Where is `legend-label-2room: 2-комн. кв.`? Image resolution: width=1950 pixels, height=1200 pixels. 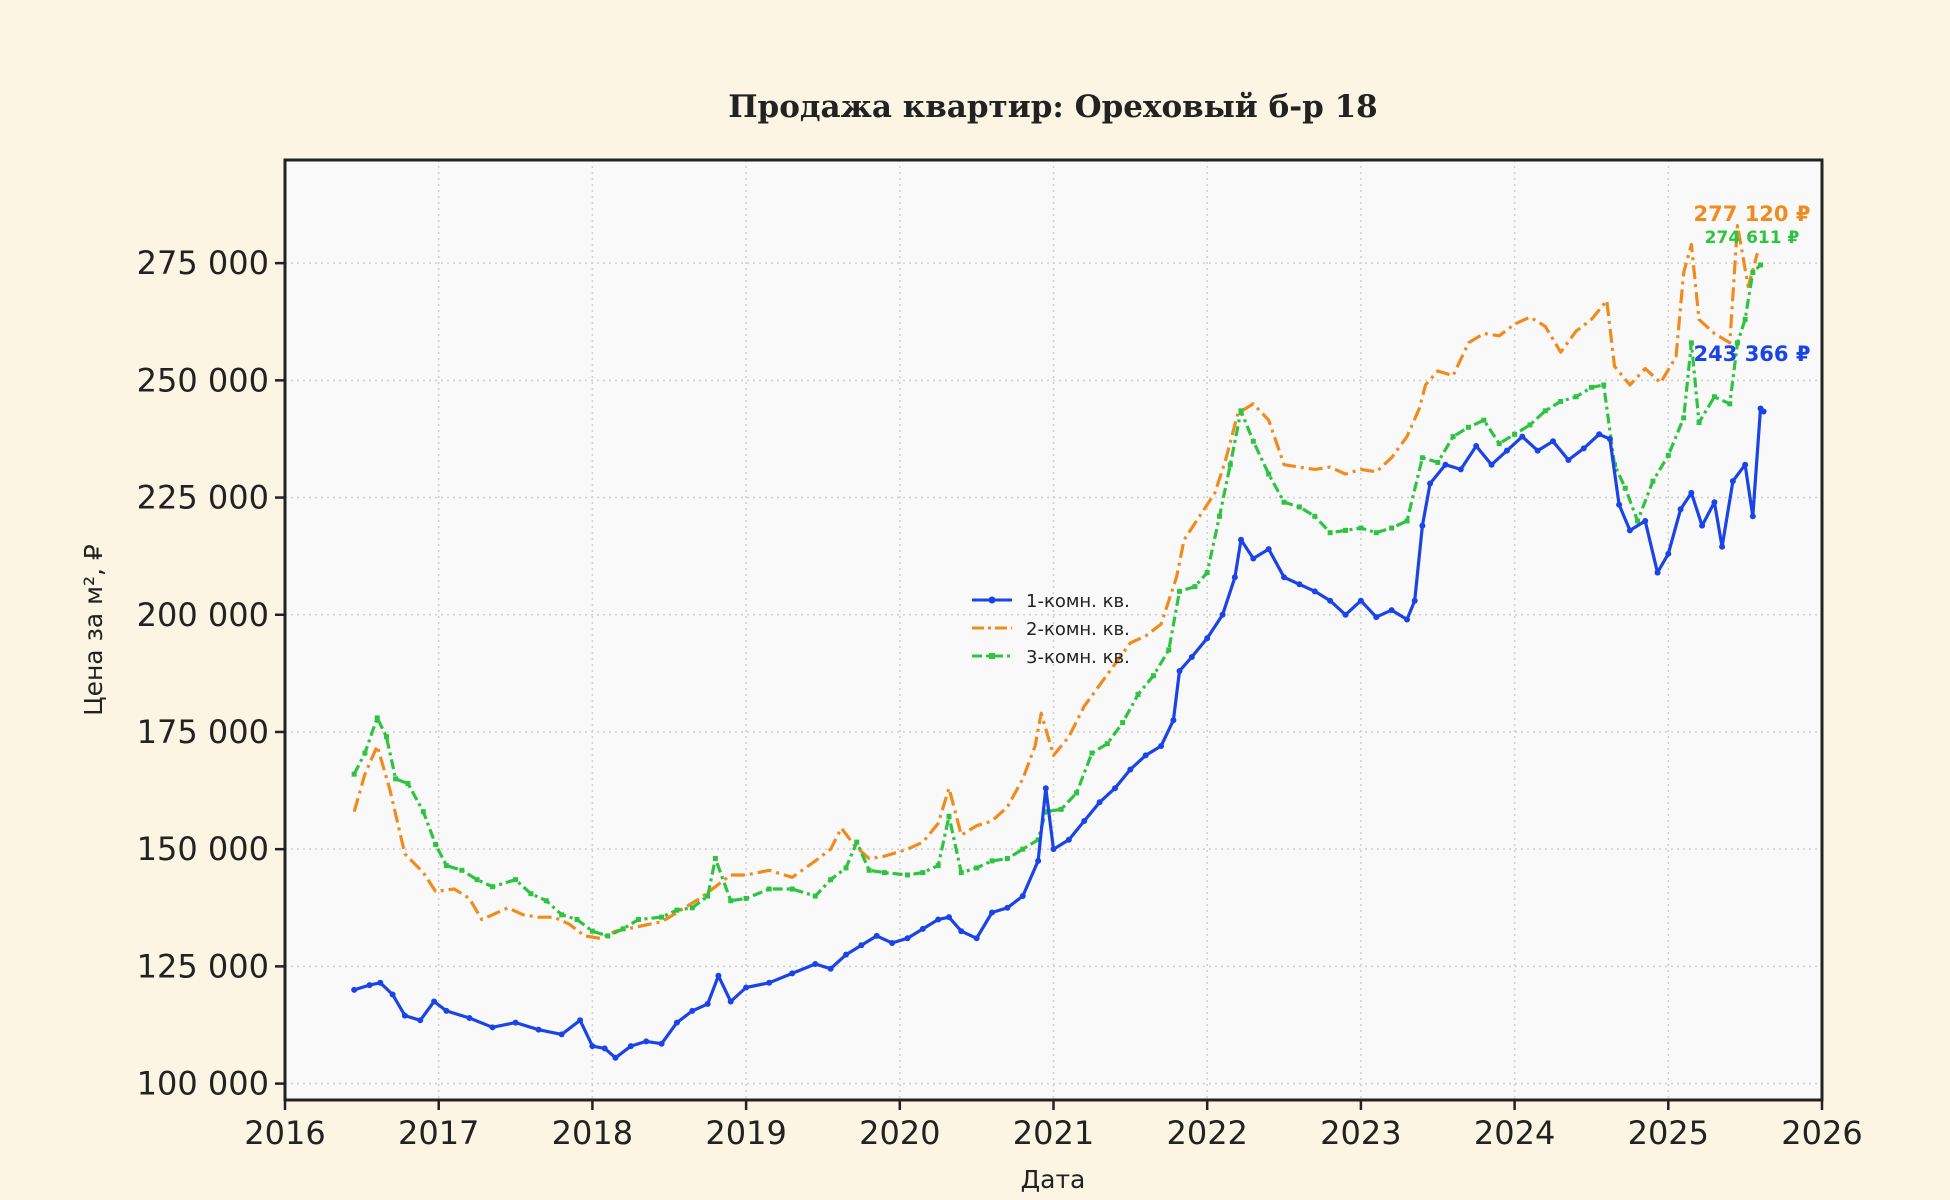 legend-label-2room: 2-комн. кв. is located at coordinates (1078, 629).